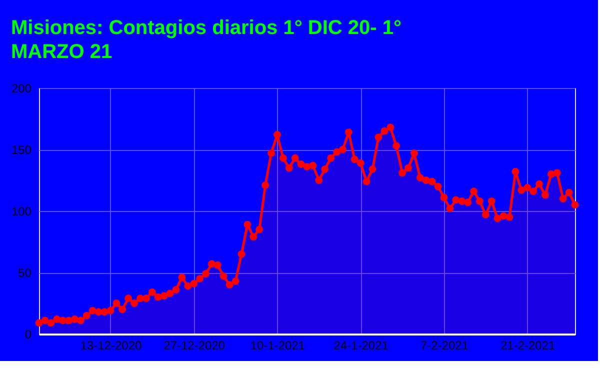  Describe the element at coordinates (206, 40) in the screenshot. I see `chart-title: Misiones: Contagios diarios 1° DIC 20- 1° MARZO 21` at that location.